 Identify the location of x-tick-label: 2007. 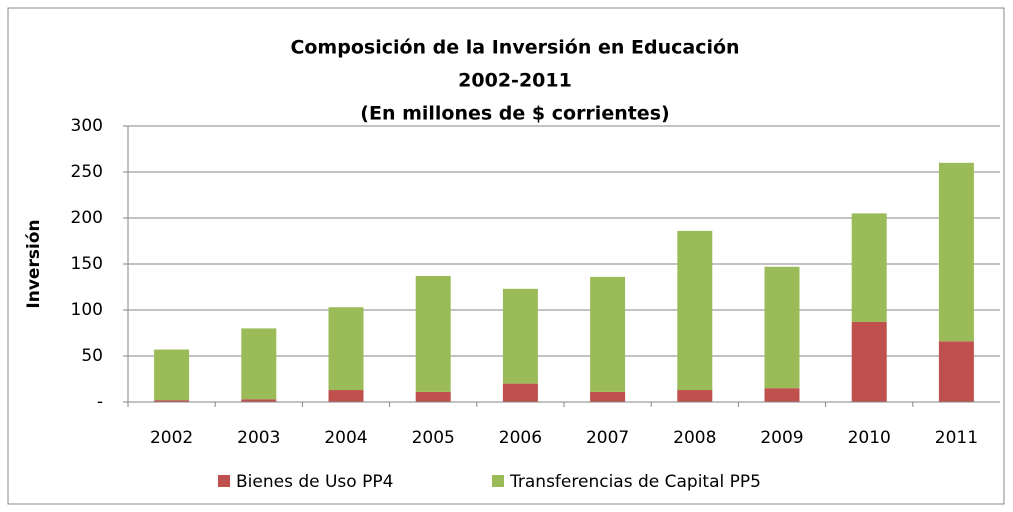
(607, 438).